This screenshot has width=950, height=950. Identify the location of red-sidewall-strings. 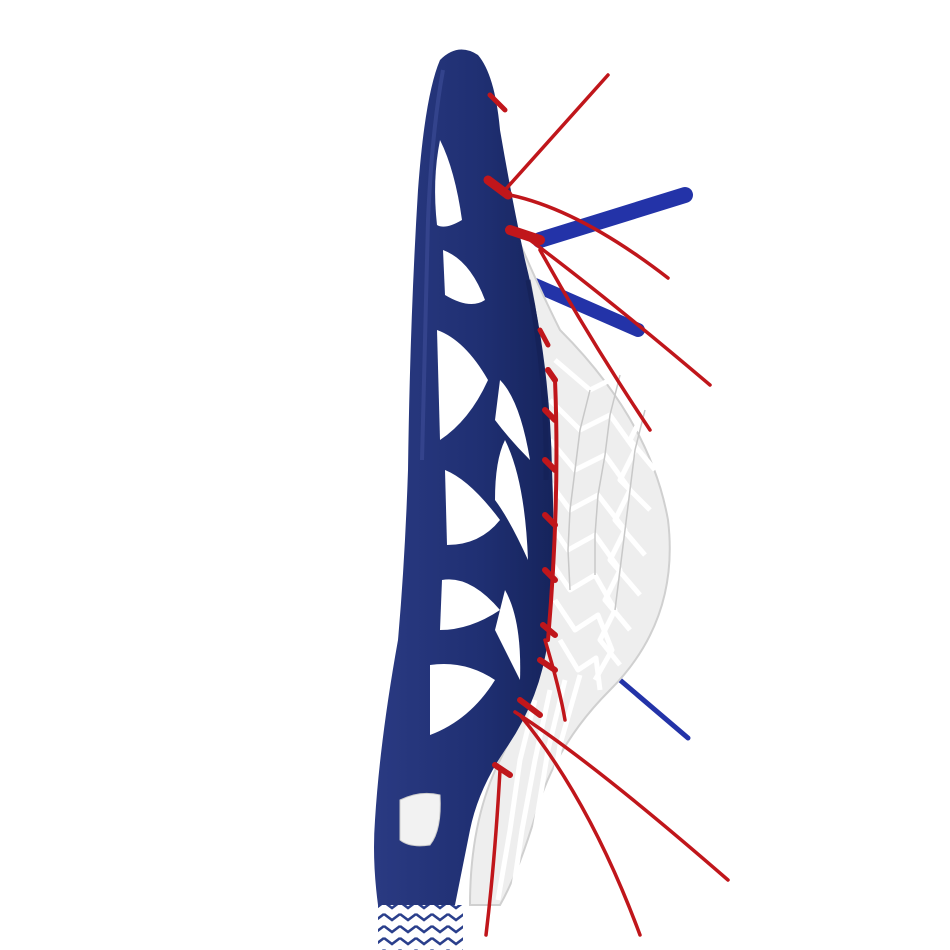
(521, 435).